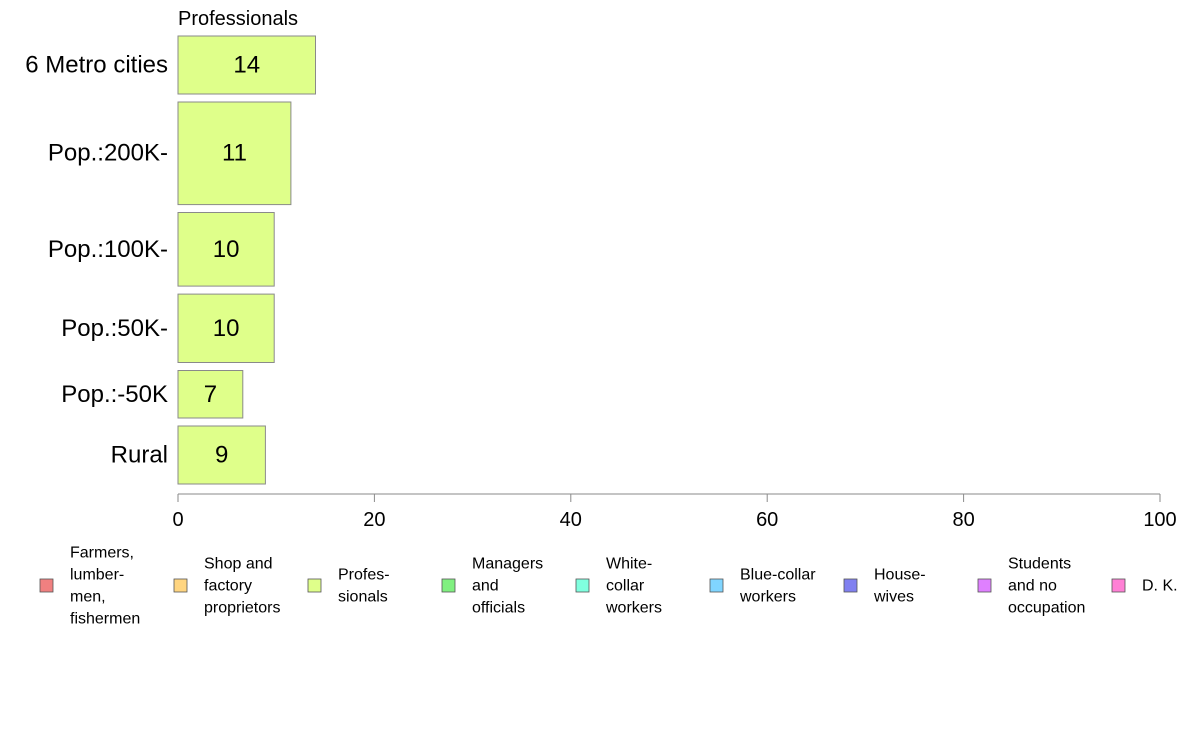 The image size is (1188, 736). I want to click on x-tick-label: 80, so click(963, 520).